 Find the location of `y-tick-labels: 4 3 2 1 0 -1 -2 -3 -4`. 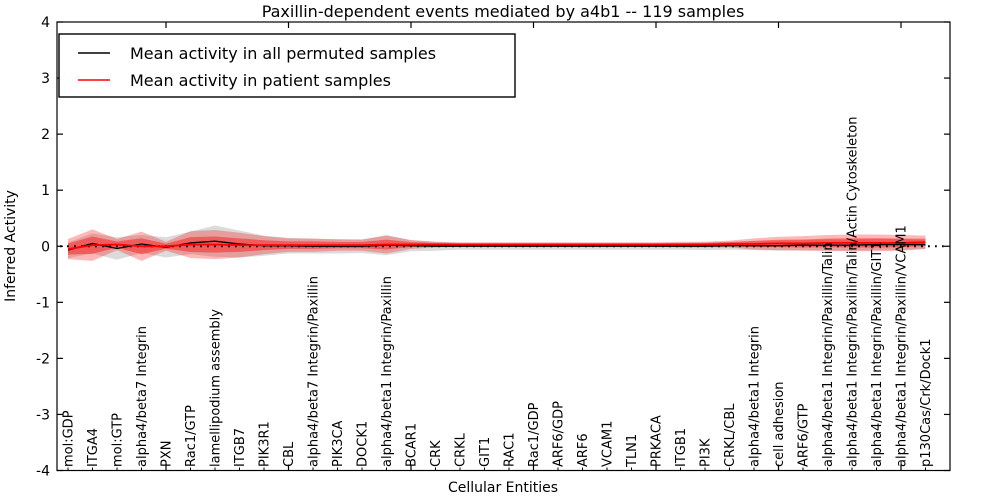

y-tick-labels: 4 3 2 1 0 -1 -2 -3 -4 is located at coordinates (43, 247).